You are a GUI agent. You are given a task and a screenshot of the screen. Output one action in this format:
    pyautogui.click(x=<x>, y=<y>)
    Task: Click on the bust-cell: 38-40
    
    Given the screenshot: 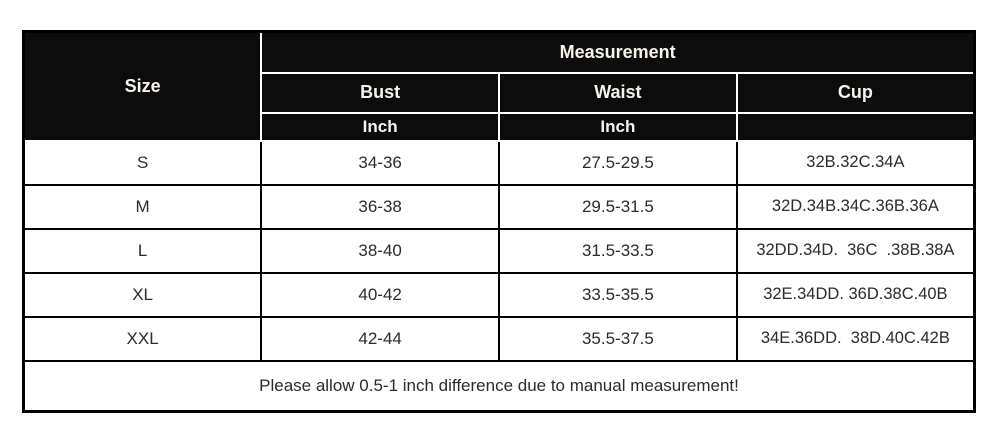 What is the action you would take?
    pyautogui.click(x=380, y=250)
    